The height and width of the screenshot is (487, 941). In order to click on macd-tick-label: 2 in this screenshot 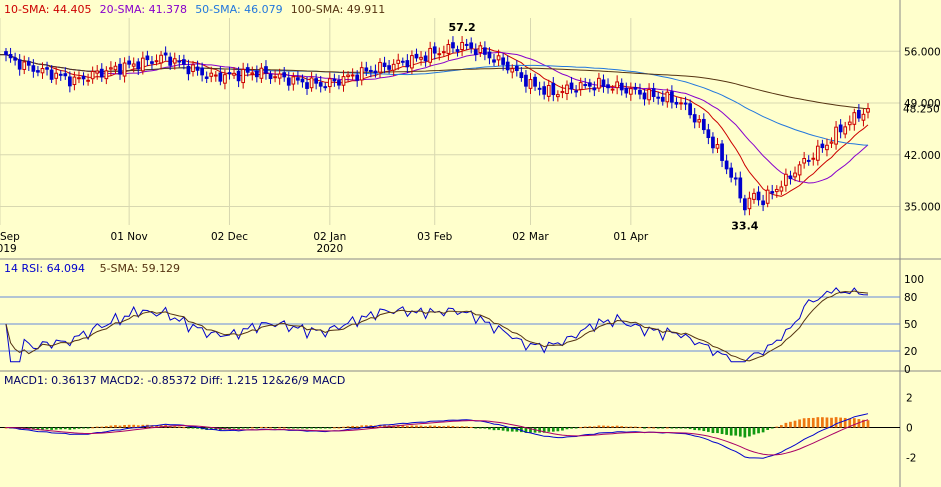, I will do `click(909, 399)`.